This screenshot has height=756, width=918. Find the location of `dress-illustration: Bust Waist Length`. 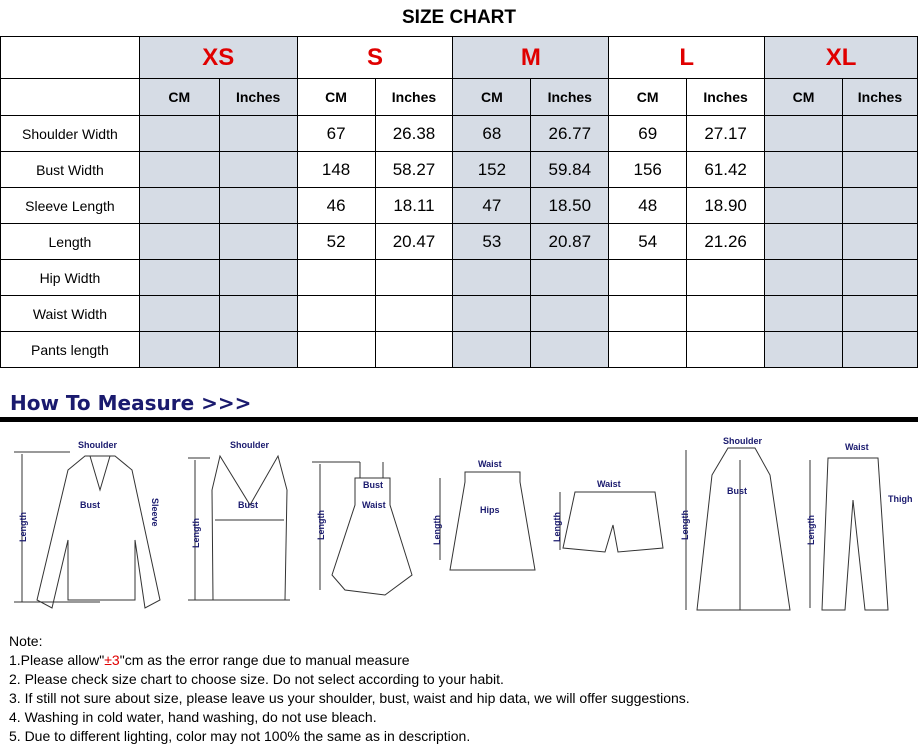

dress-illustration: Bust Waist Length is located at coordinates (362, 528).